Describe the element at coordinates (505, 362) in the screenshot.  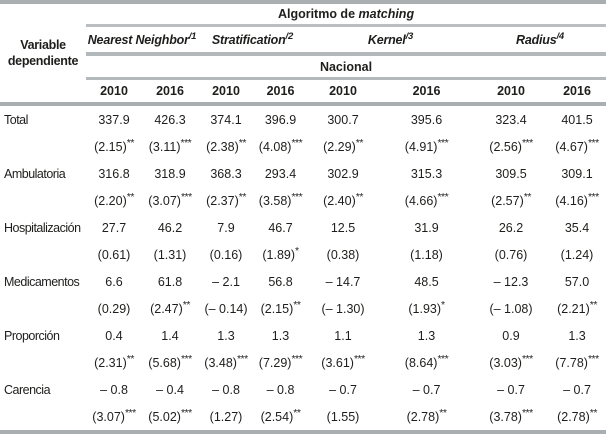
I see `se-value: (3.03)` at that location.